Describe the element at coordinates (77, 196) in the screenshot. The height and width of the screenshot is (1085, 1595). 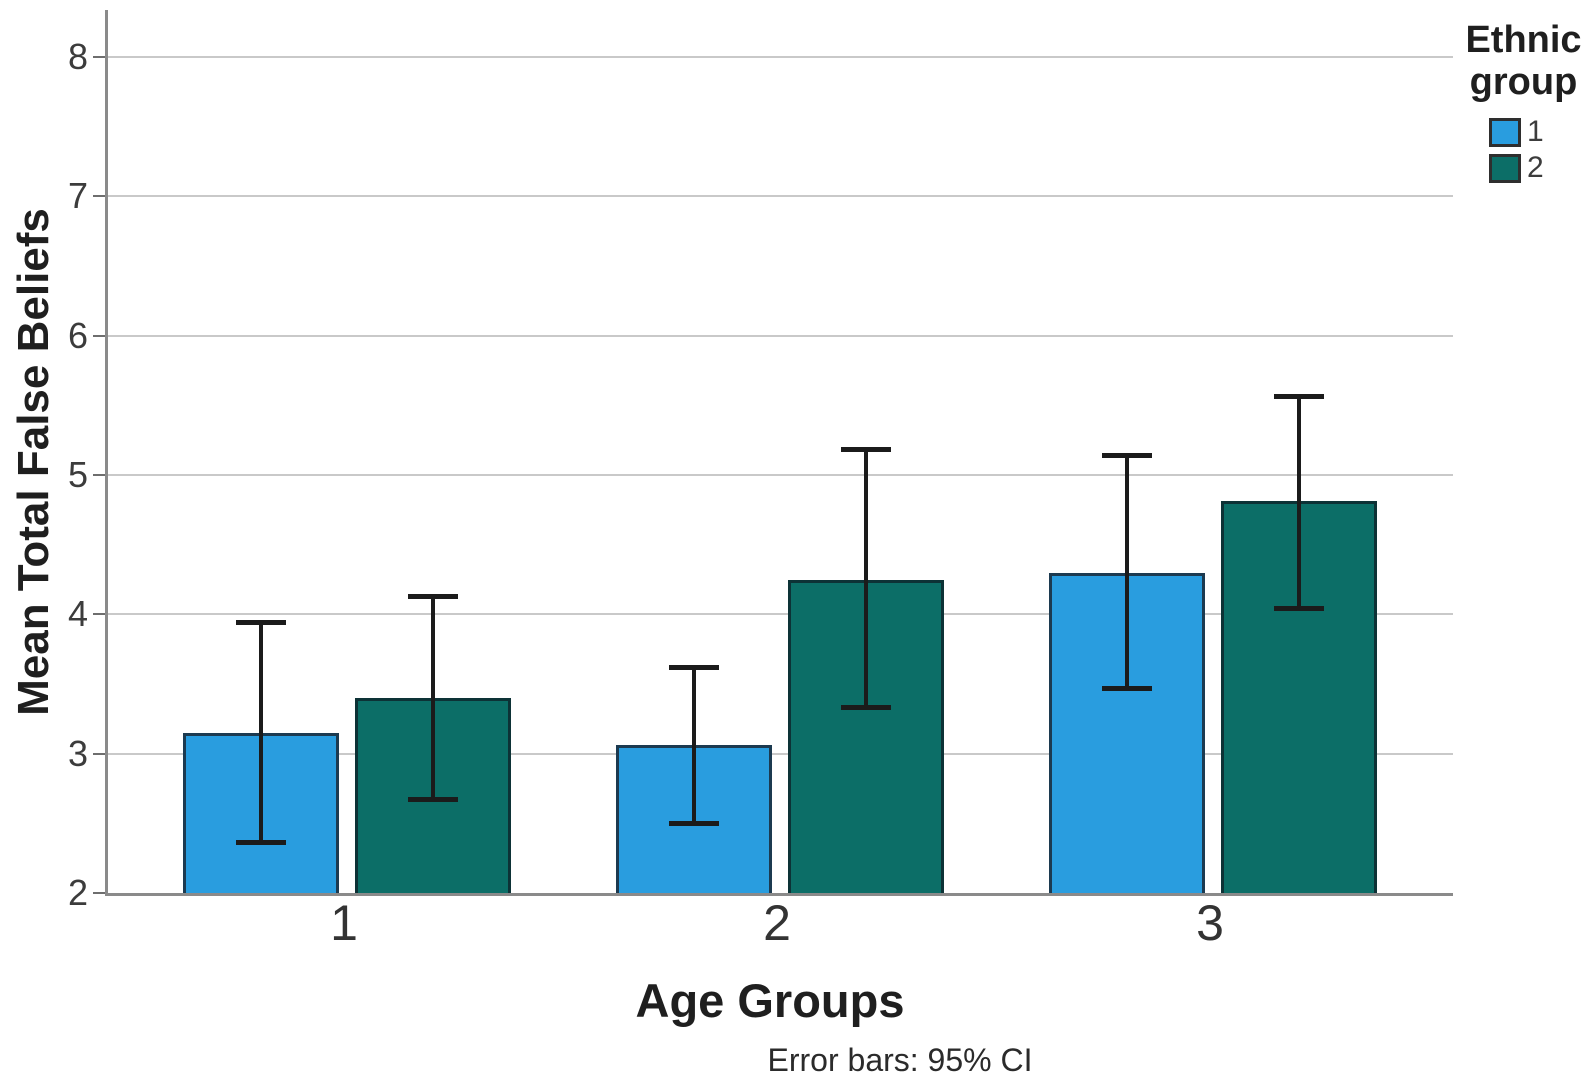
I see `y-tick-label: 7` at that location.